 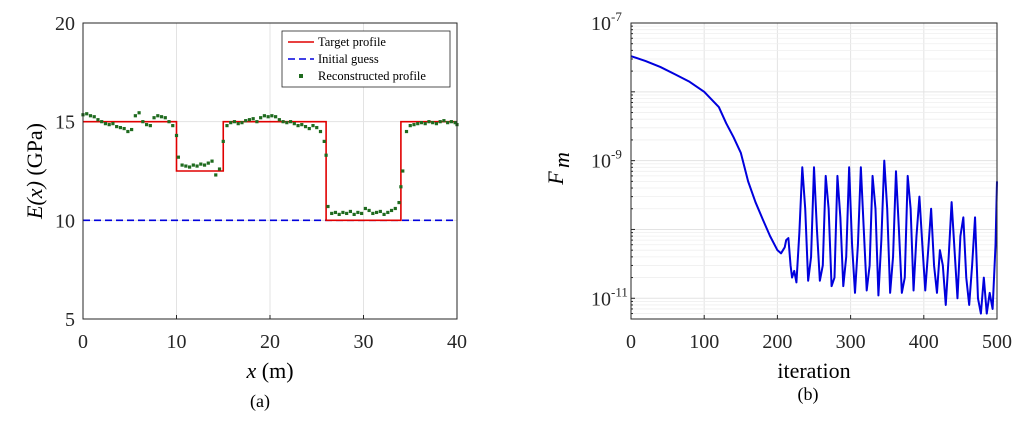 I want to click on x-tick-label: 400, so click(x=924, y=342).